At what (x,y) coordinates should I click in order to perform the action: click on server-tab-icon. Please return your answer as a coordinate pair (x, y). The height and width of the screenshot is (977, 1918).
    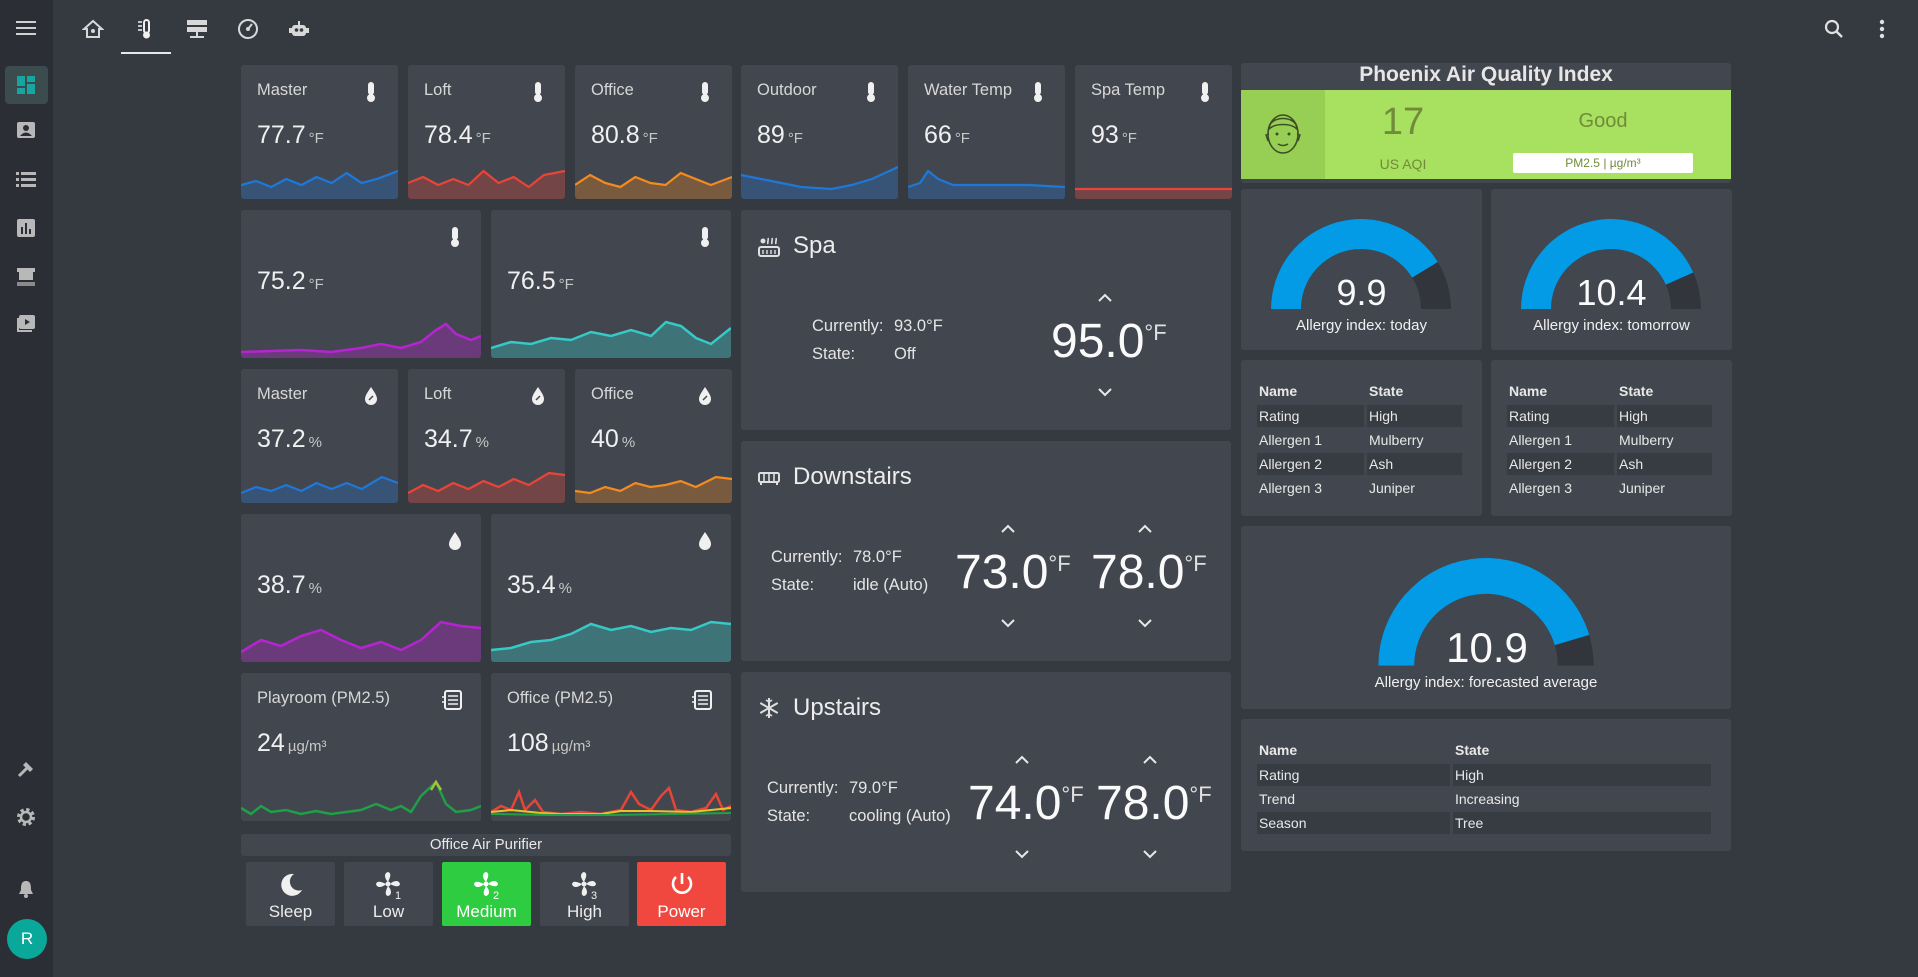
    Looking at the image, I should click on (197, 29).